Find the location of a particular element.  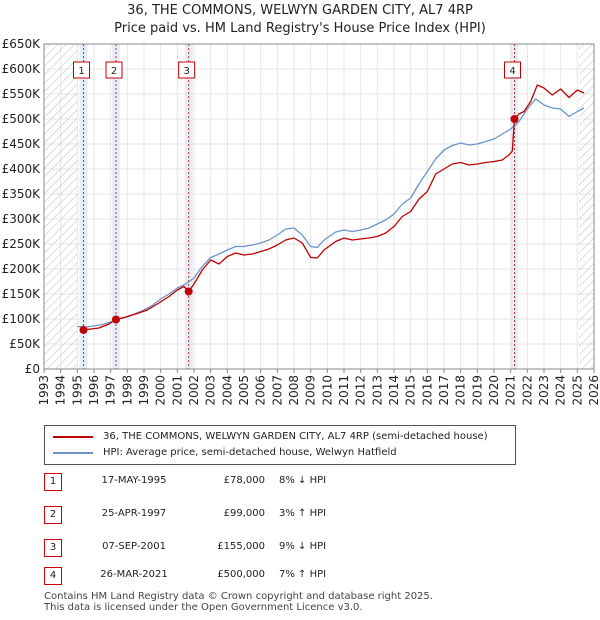

x-tick-label: 2008 is located at coordinates (294, 390).